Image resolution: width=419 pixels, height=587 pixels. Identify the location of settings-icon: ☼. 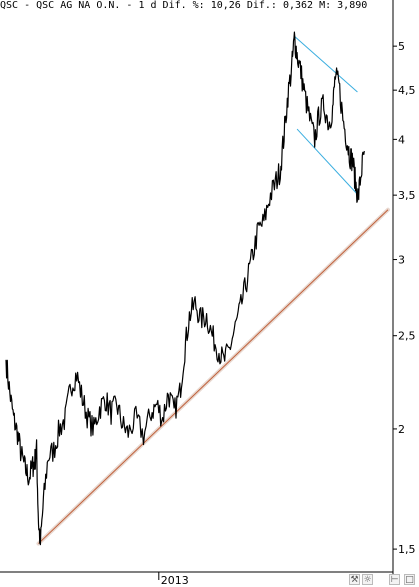
(367, 579).